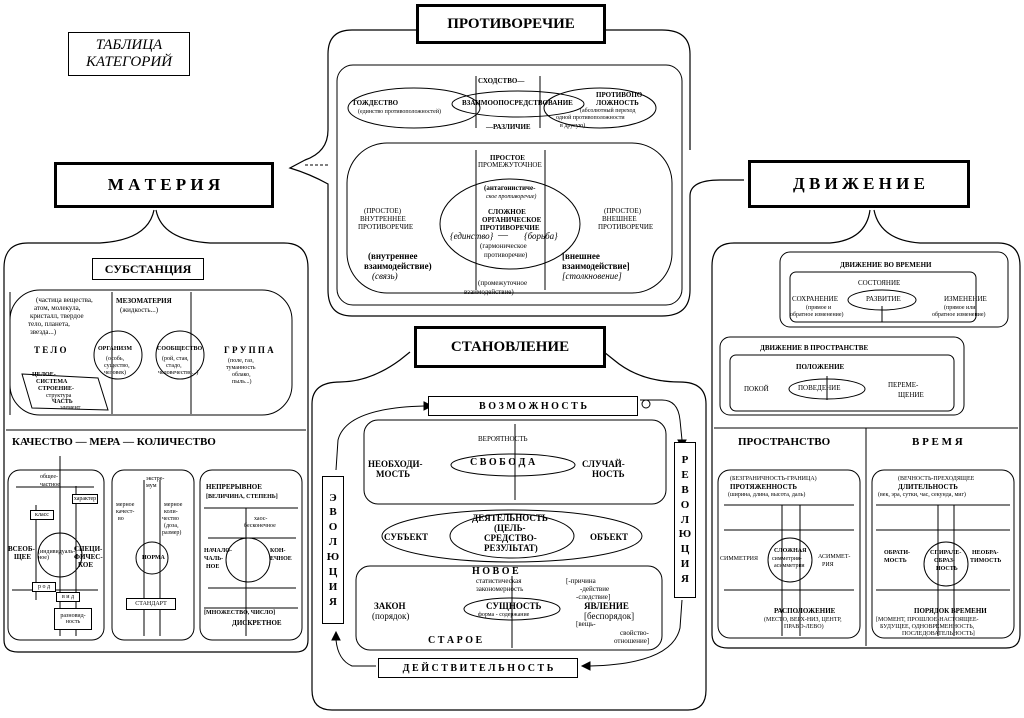 This screenshot has height=718, width=1024. I want to click on label-harmonic-1: (гармоническое, so click(503, 246).